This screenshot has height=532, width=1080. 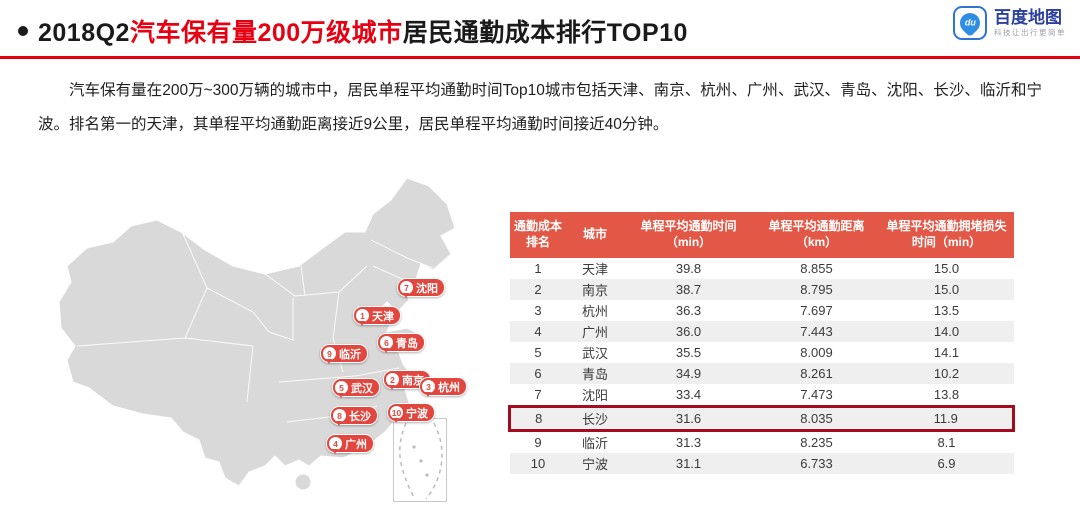 I want to click on hainan-island, so click(x=303, y=482).